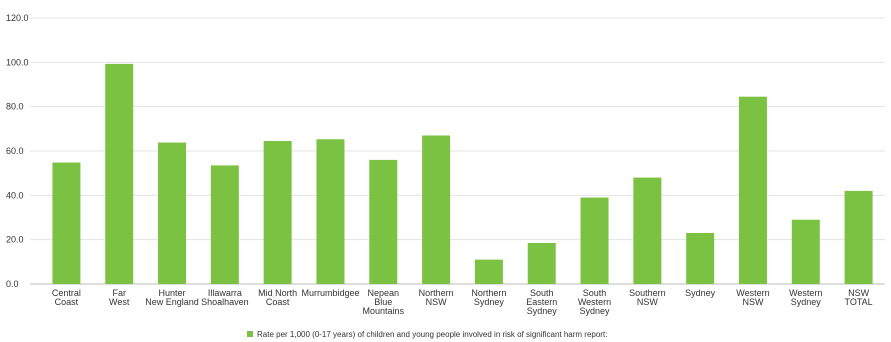 The height and width of the screenshot is (342, 891). What do you see at coordinates (859, 302) in the screenshot?
I see `x-tick-label-line: TOTAL` at bounding box center [859, 302].